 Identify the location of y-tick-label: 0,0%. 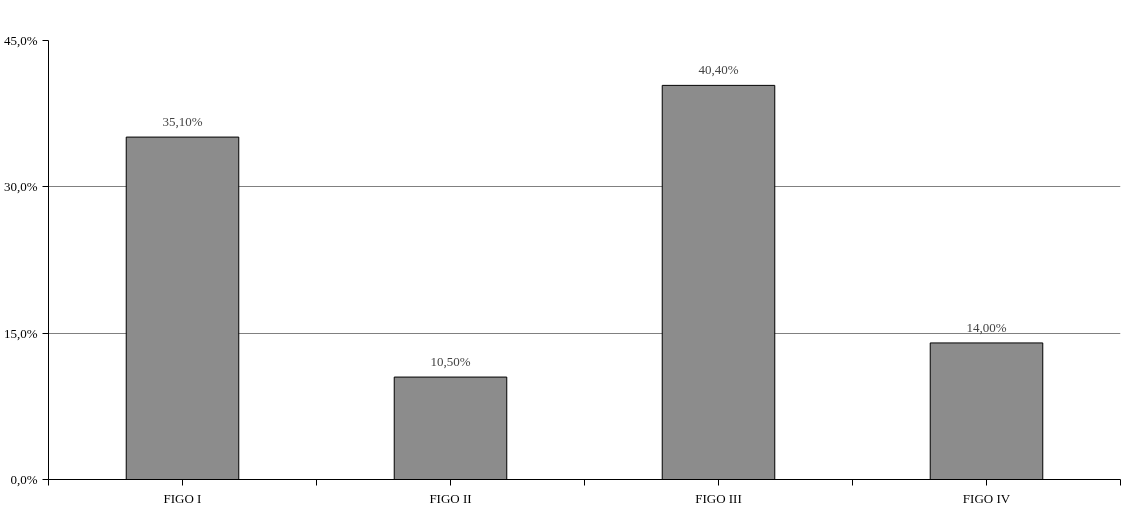
(24, 479).